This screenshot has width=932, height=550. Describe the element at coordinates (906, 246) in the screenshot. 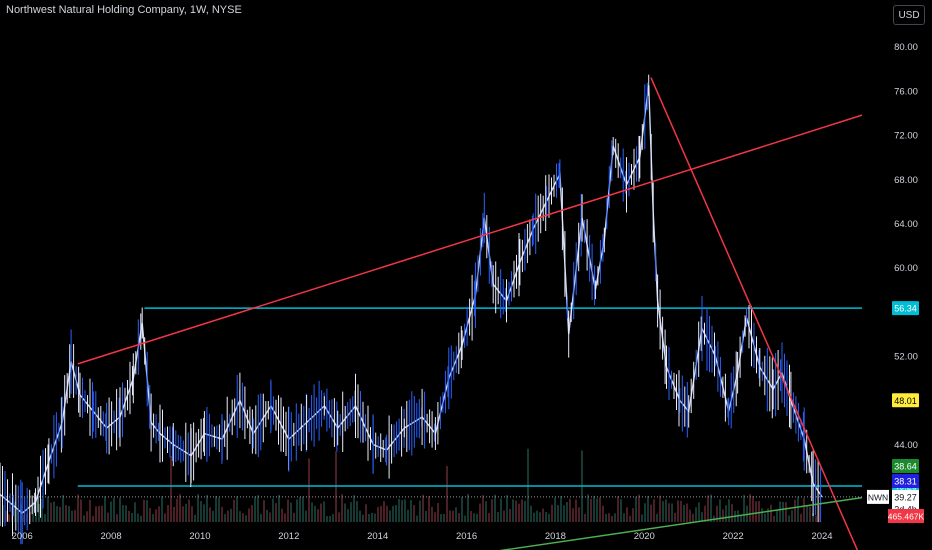

I see `y-axis: 80.00 76.00 72.00 68.00 64.00 60.00 52.00 44.00` at that location.